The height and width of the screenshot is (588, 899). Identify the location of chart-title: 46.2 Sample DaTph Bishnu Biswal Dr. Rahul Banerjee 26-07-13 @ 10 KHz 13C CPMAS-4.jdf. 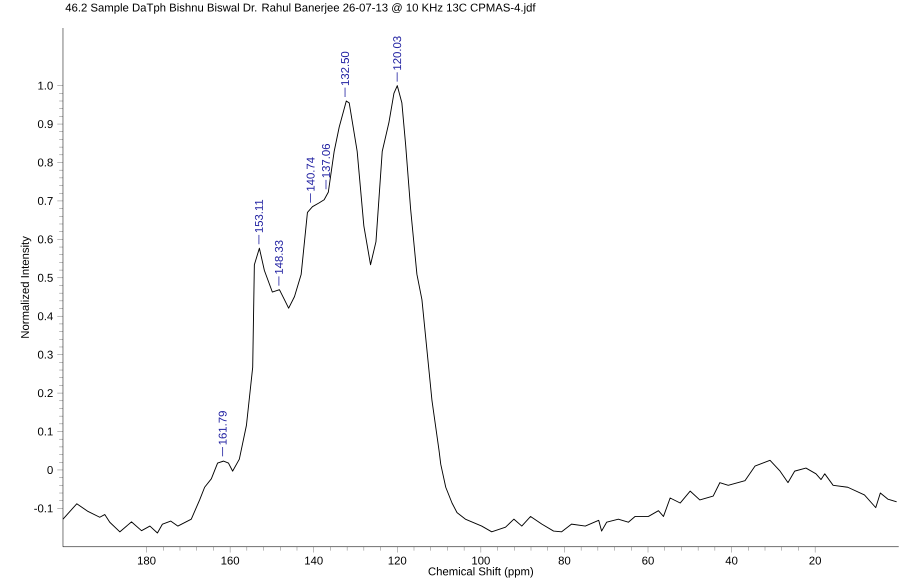
(301, 8).